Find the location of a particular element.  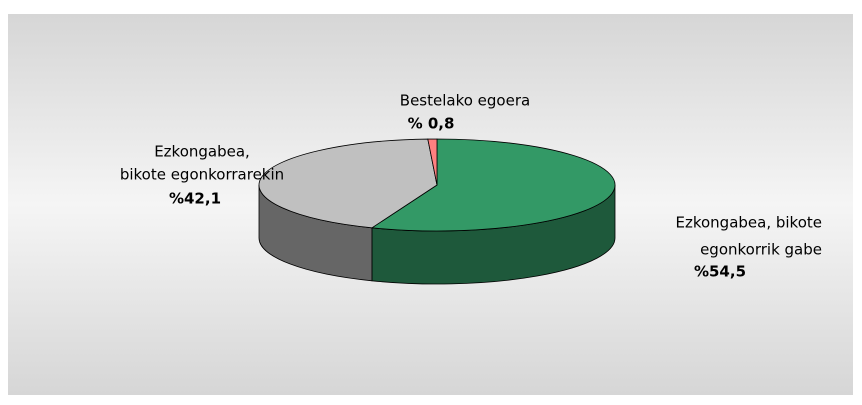

value-label: %54,5 is located at coordinates (720, 272).